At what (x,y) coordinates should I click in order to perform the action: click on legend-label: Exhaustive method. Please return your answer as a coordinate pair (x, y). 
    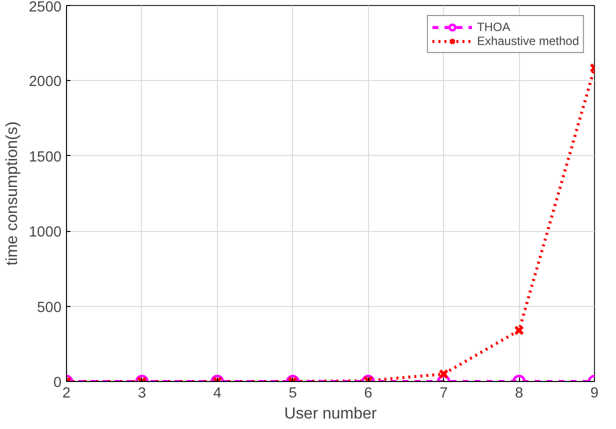
    Looking at the image, I should click on (527, 41).